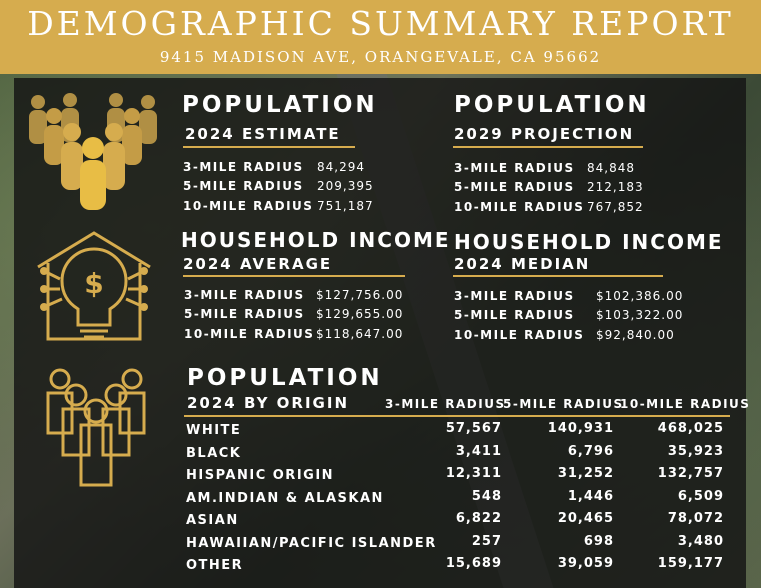  What do you see at coordinates (269, 147) in the screenshot?
I see `pop-2024-underline` at bounding box center [269, 147].